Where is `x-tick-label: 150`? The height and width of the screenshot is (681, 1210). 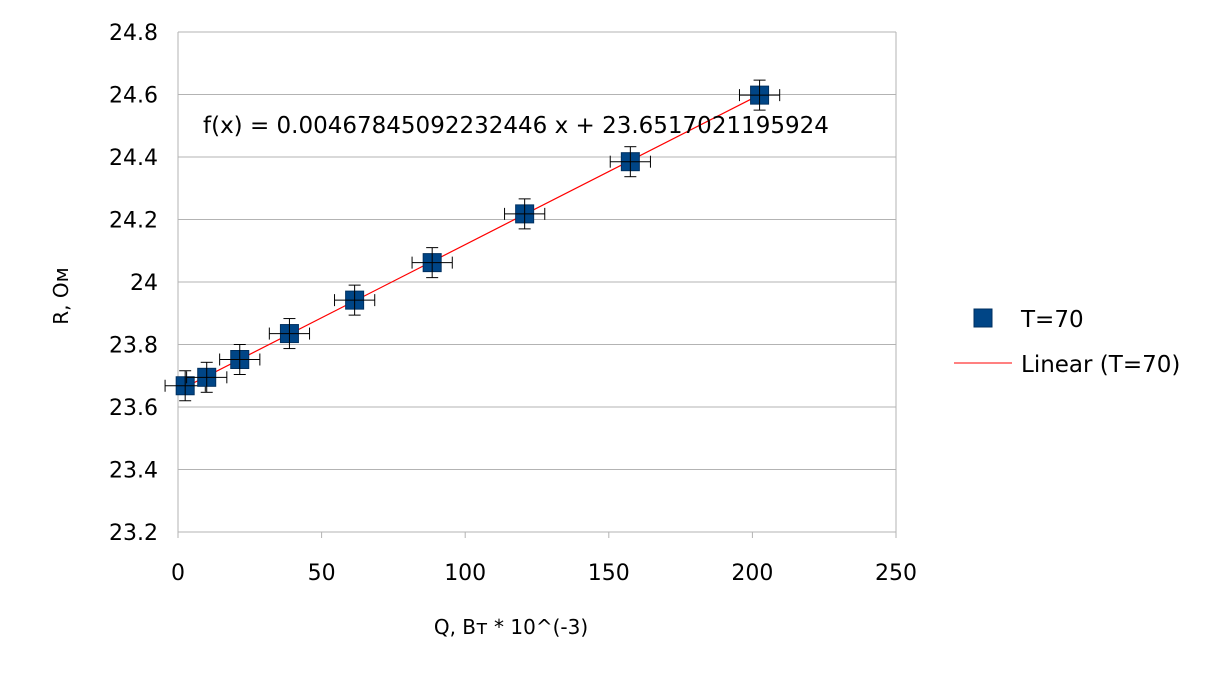 x-tick-label: 150 is located at coordinates (609, 573).